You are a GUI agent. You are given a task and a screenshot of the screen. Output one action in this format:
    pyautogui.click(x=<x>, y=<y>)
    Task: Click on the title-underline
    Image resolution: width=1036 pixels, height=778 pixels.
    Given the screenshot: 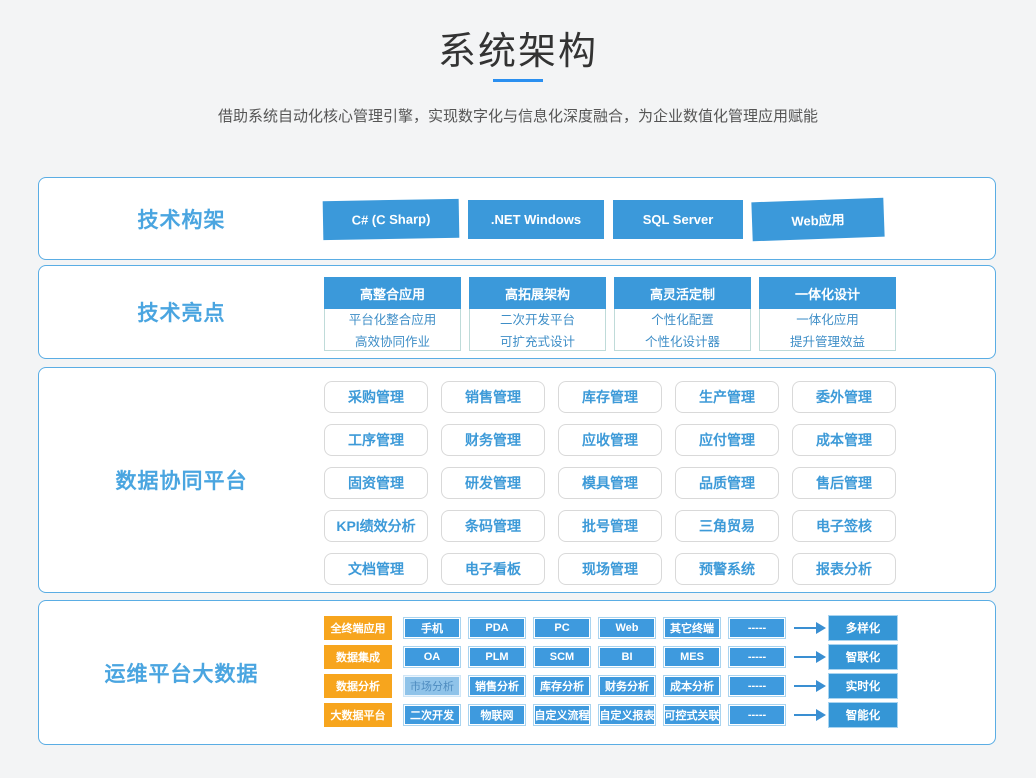 What is the action you would take?
    pyautogui.click(x=518, y=80)
    